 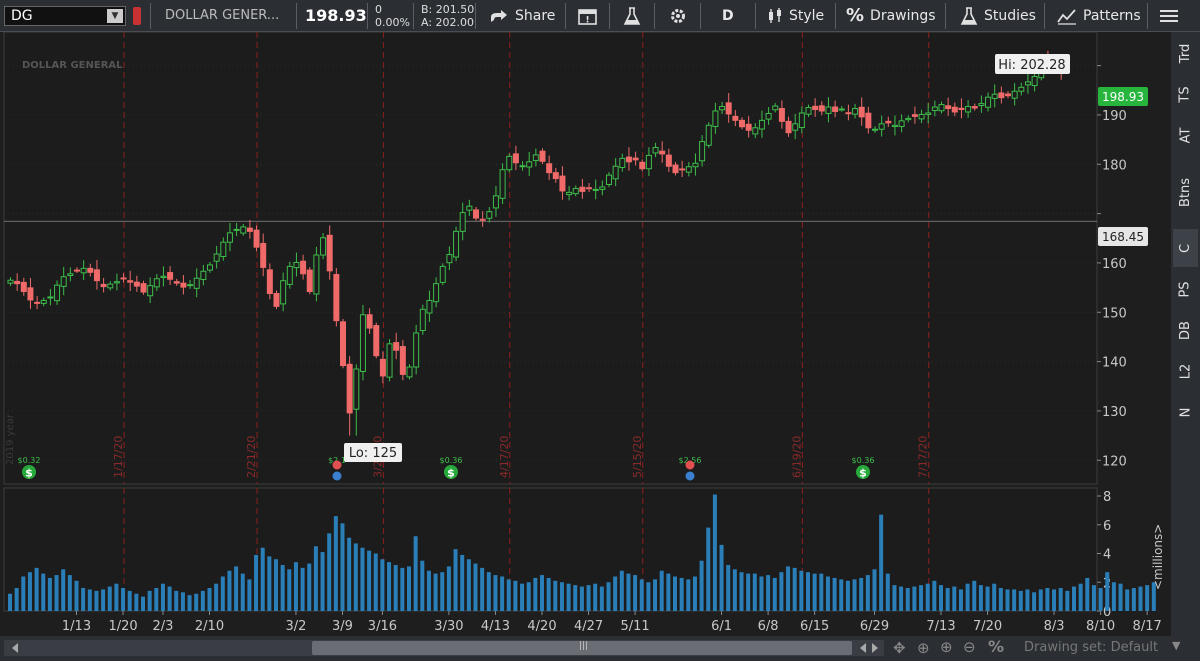 I want to click on date-tick-label: 6/29, so click(x=874, y=626).